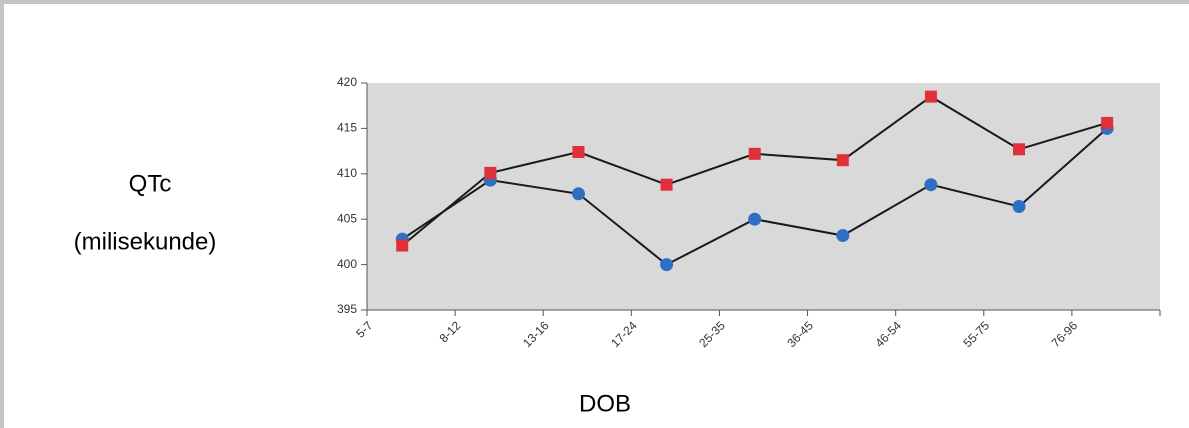 The image size is (1189, 428). I want to click on y-tick-label: 410, so click(347, 173).